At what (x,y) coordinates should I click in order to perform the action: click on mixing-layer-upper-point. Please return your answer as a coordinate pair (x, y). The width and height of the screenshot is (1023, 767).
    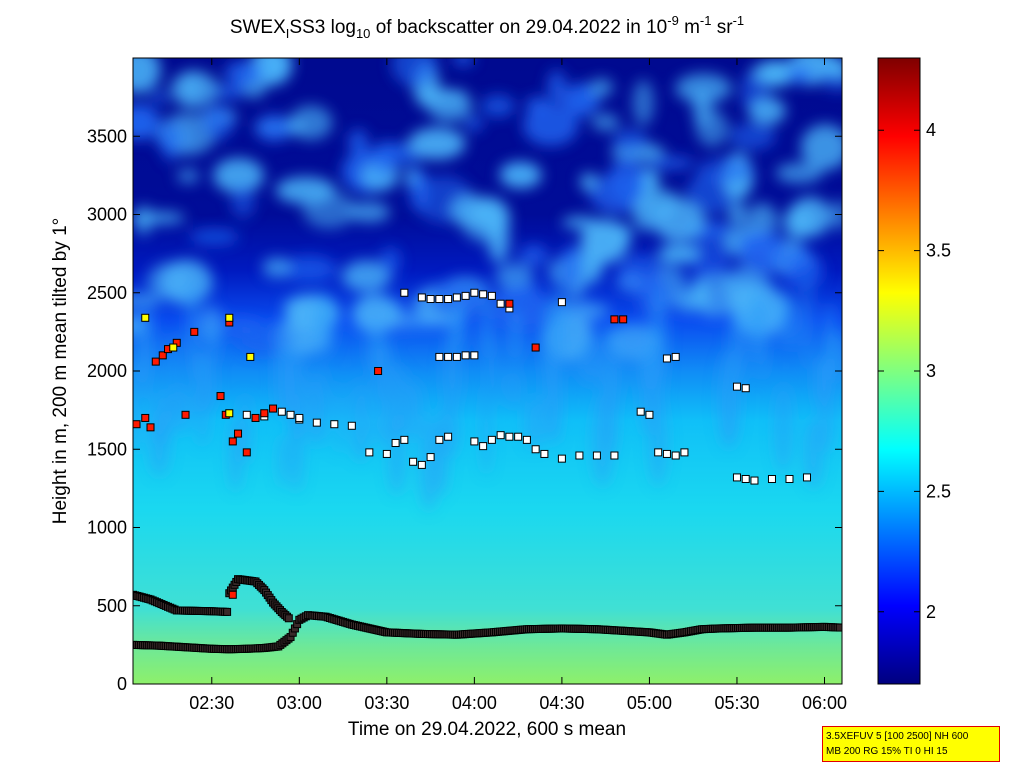
    Looking at the image, I should click on (227, 611).